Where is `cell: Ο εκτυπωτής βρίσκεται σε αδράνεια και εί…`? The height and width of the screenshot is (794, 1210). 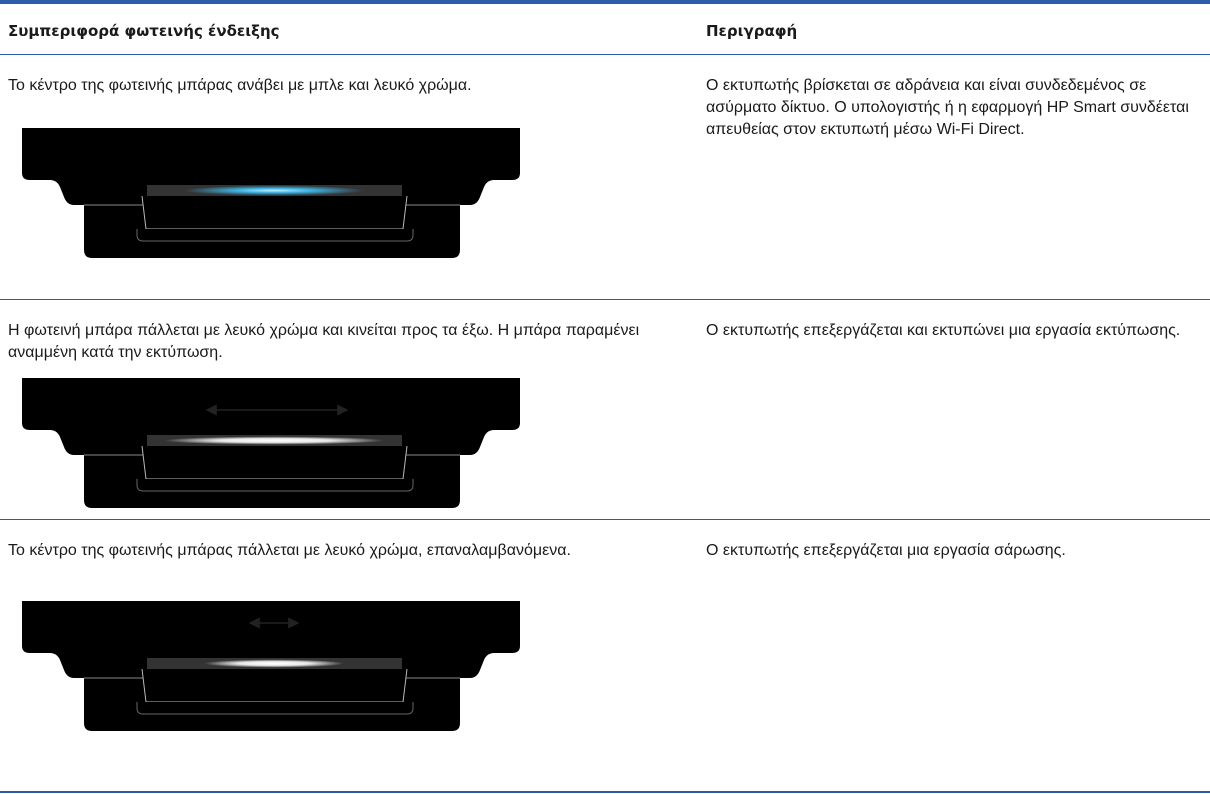 cell: Ο εκτυπωτής βρίσκεται σε αδράνεια και εί… is located at coordinates (947, 107).